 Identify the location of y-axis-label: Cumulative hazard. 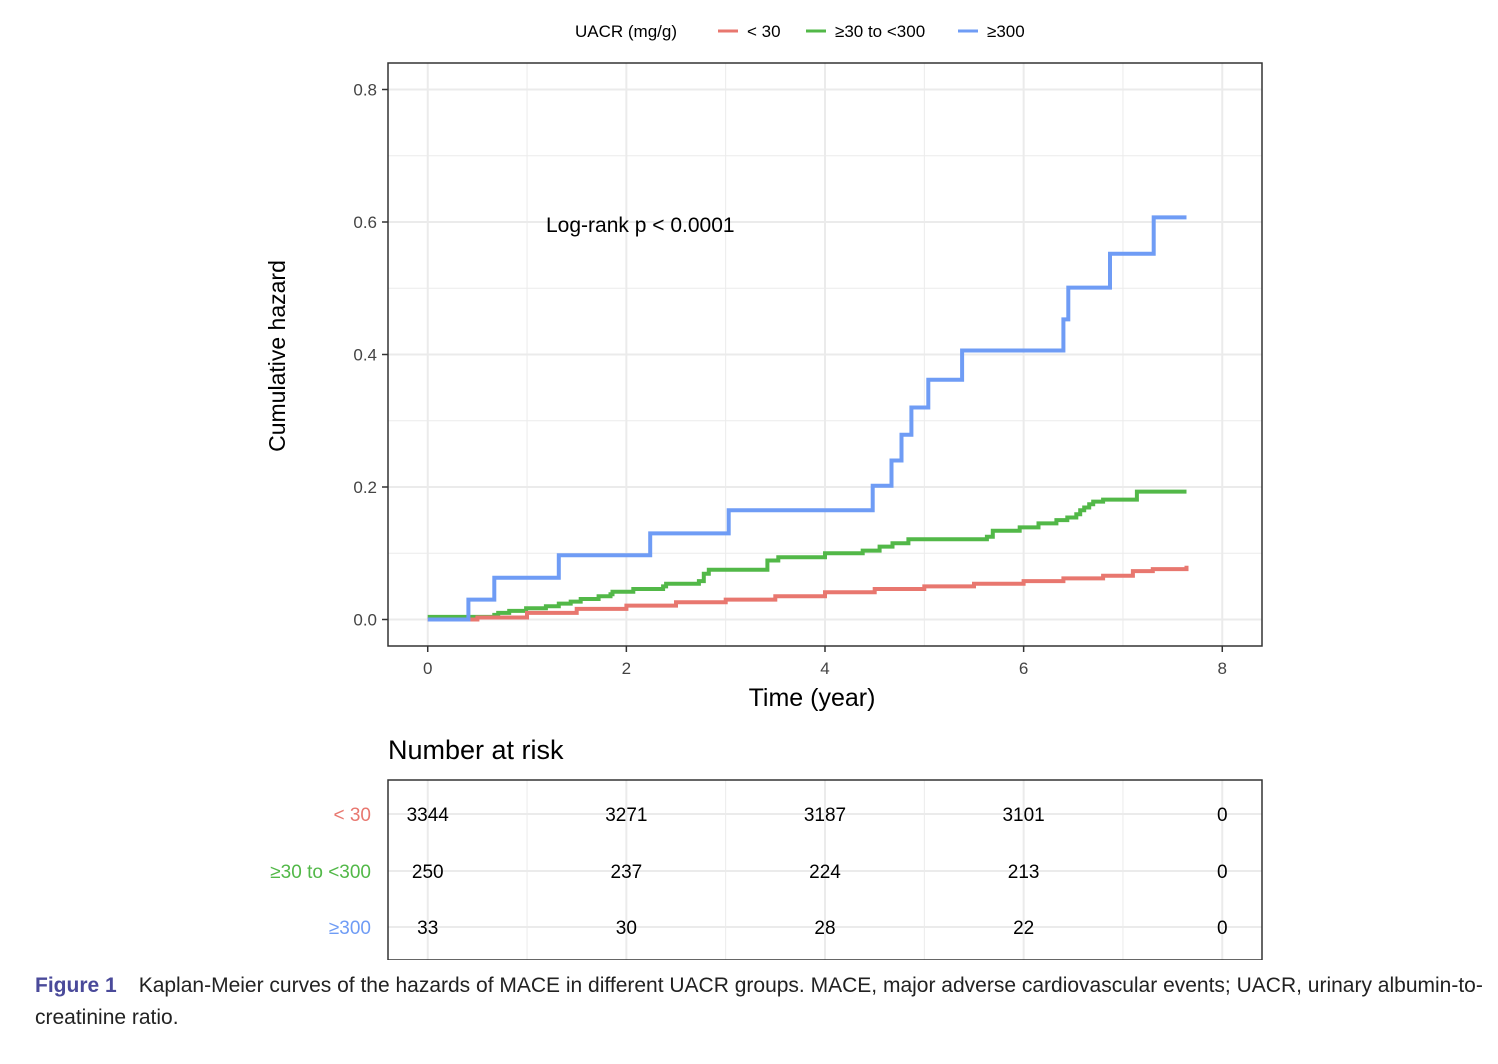
(277, 356).